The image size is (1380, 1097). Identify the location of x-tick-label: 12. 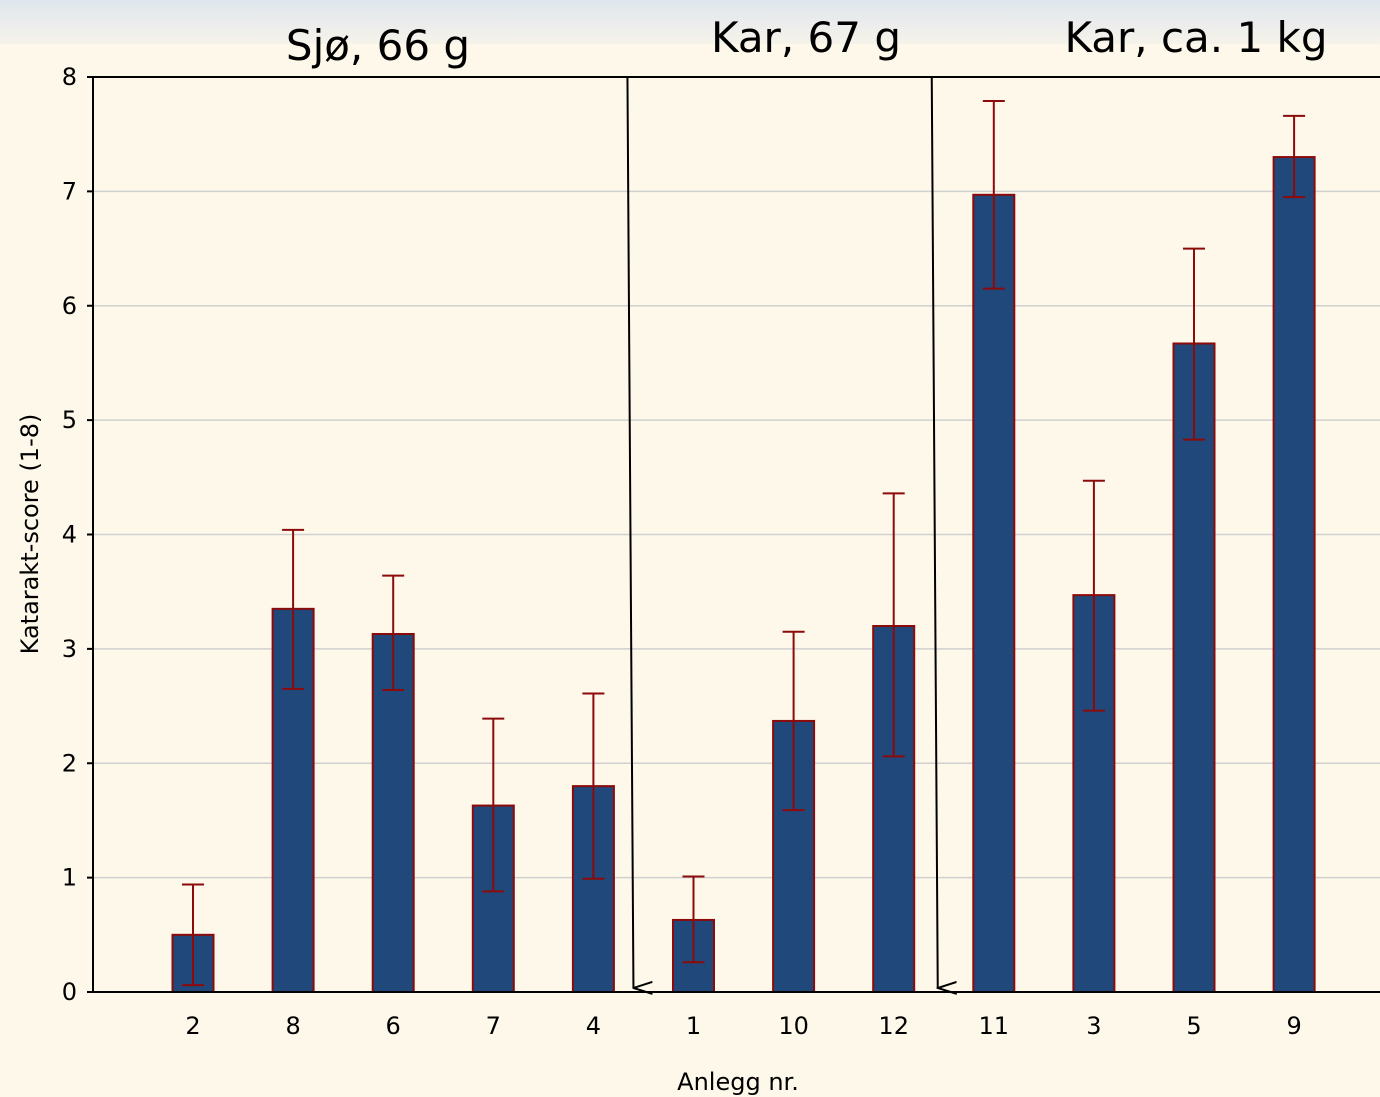
(893, 1026).